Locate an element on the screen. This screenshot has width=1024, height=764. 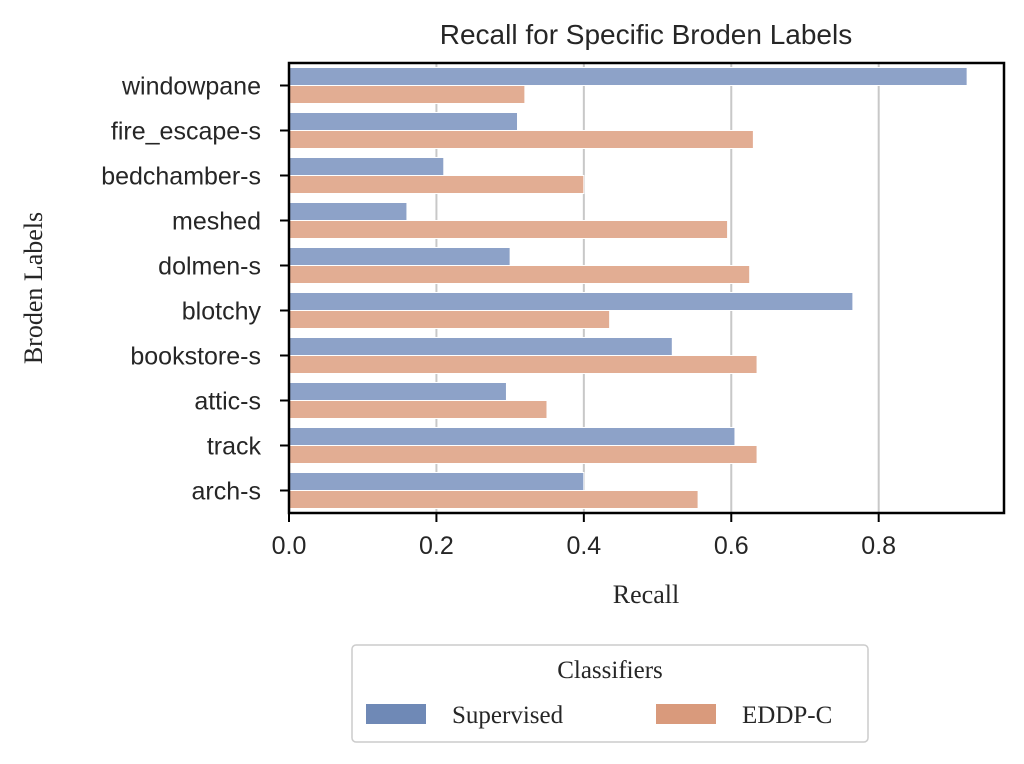
bar-supervised-blotchy is located at coordinates (571, 301).